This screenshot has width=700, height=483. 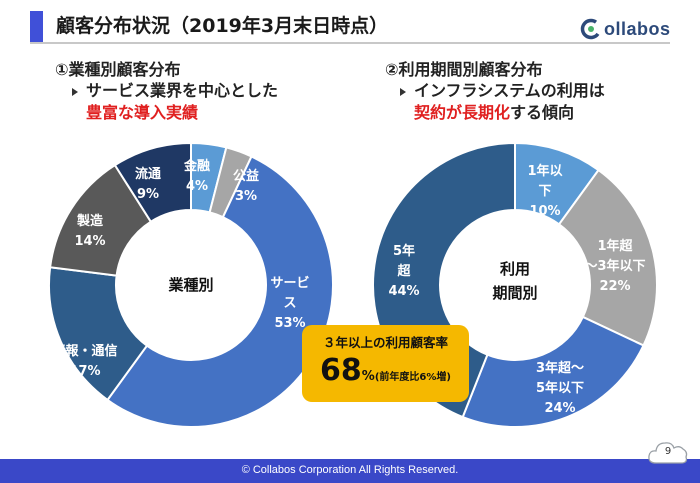 I want to click on title-bar: 顧客分布状況（2019年3月末日時点）, so click(x=280, y=27).